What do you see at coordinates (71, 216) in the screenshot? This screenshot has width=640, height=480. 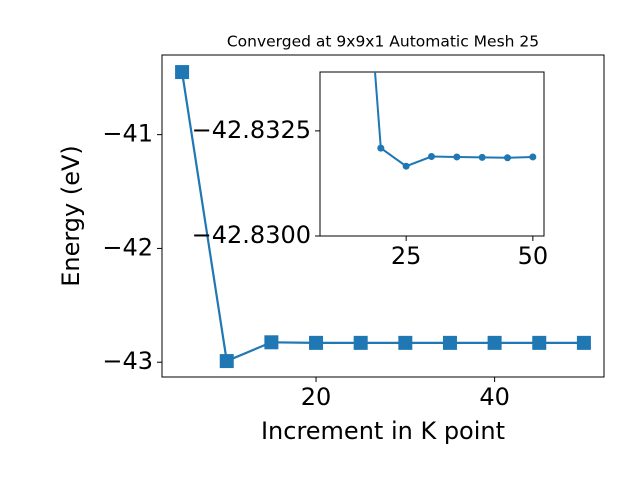 I see `y-axis-label: Energy (eV)` at bounding box center [71, 216].